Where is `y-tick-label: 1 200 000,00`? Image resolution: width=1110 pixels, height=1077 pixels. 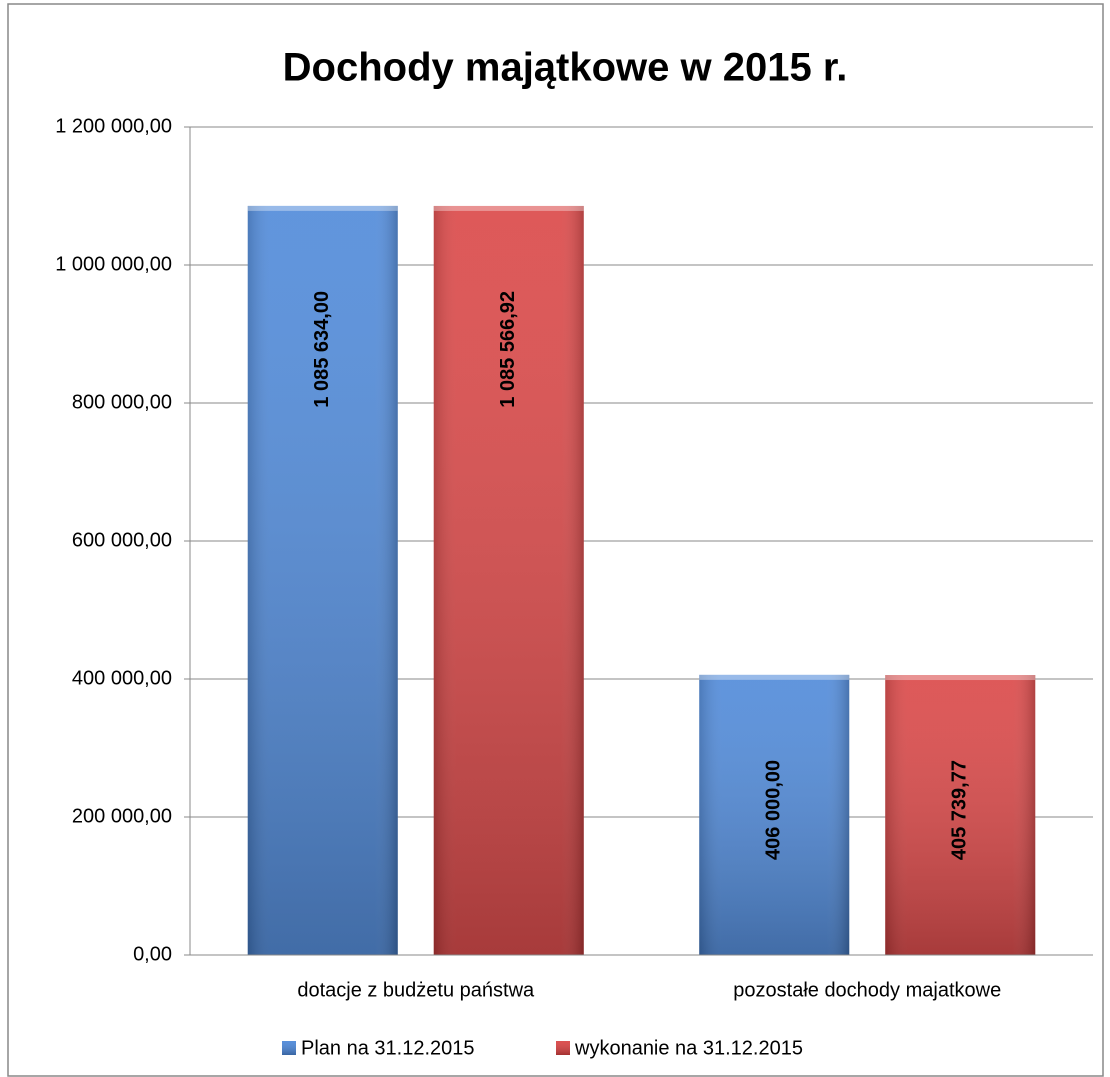 y-tick-label: 1 200 000,00 is located at coordinates (113, 126).